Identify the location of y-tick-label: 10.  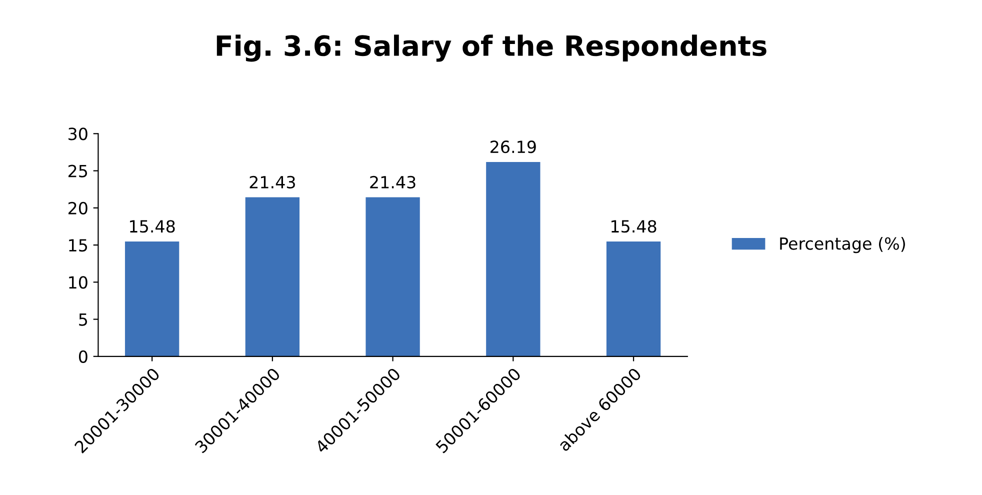
(78, 282).